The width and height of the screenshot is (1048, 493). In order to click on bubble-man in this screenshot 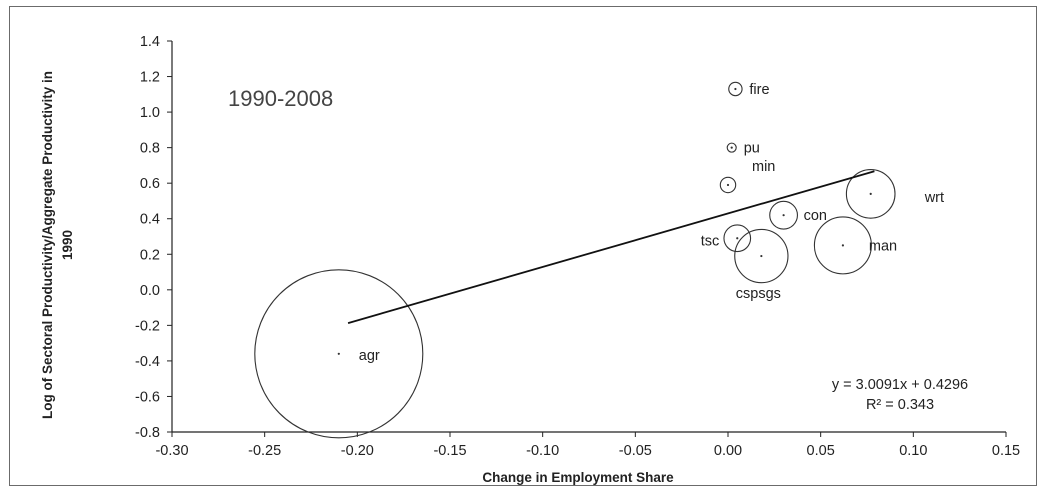, I will do `click(842, 245)`.